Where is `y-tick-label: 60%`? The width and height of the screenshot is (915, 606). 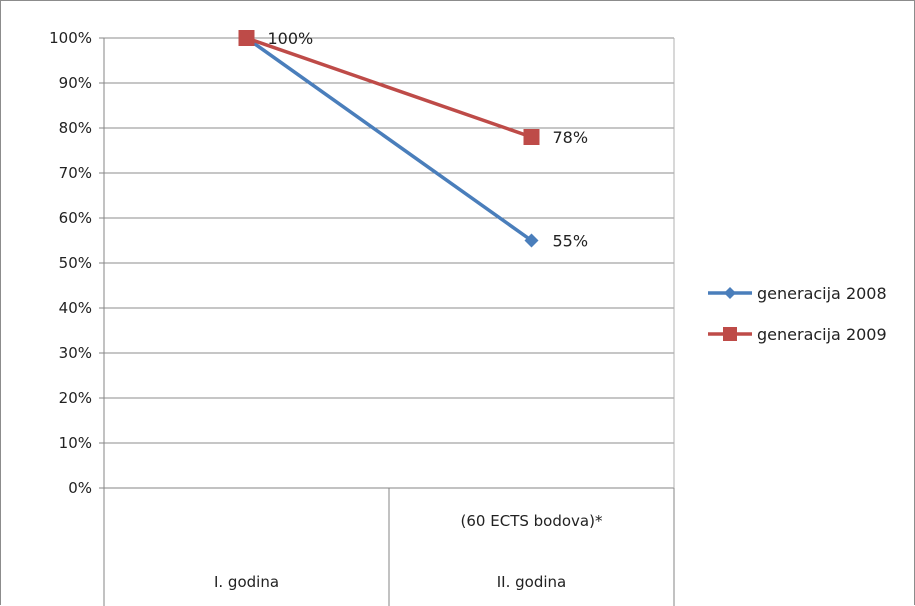 y-tick-label: 60% is located at coordinates (75, 218).